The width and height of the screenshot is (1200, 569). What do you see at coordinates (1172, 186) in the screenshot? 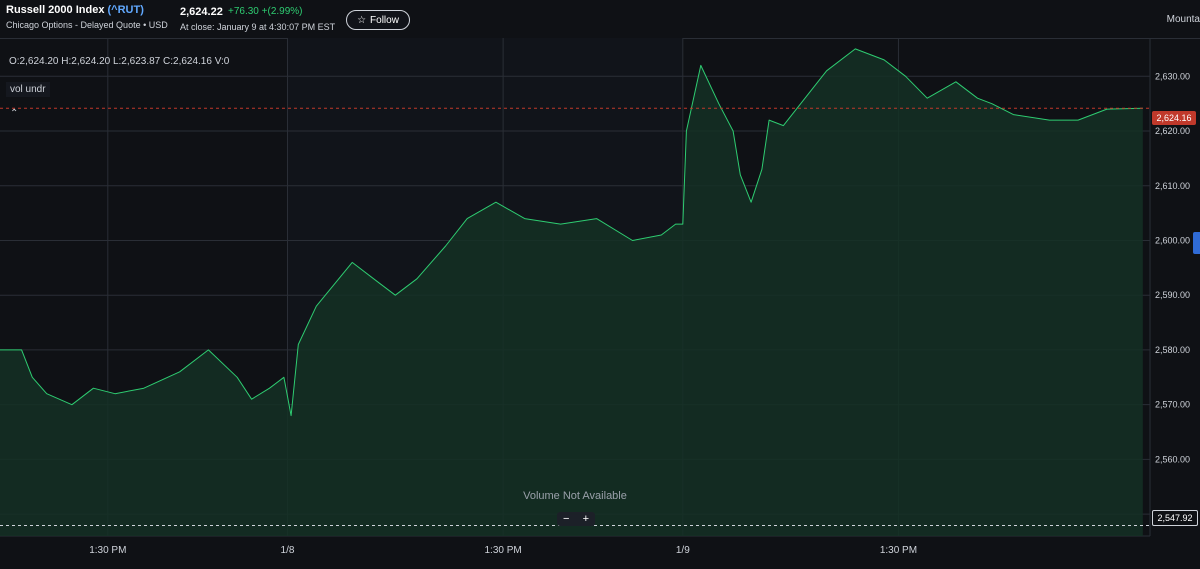
I see `y-tick-label: 2,610.00` at bounding box center [1172, 186].